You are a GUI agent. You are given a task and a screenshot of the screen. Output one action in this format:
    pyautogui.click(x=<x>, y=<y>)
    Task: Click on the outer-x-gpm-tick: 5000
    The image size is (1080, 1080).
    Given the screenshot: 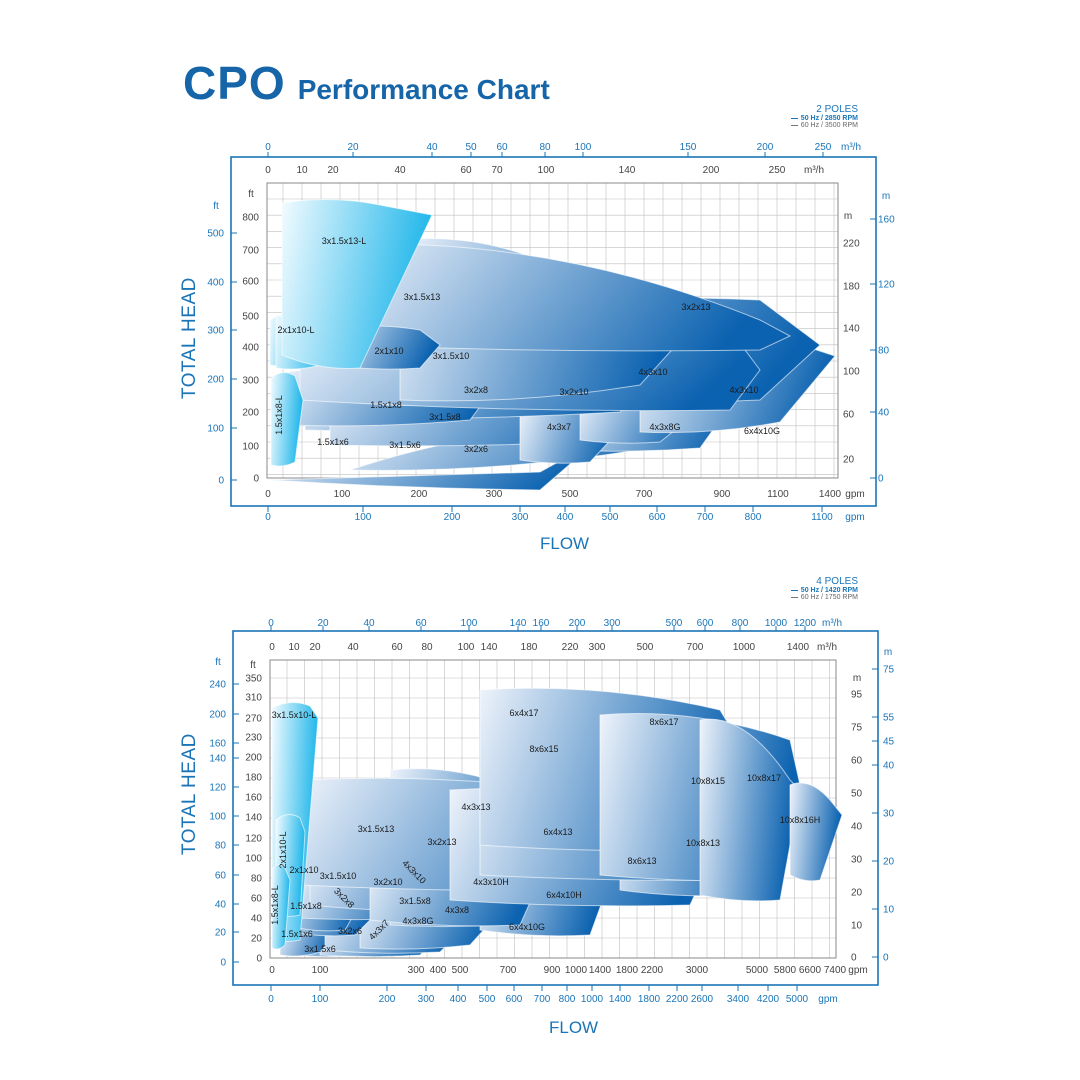 What is the action you would take?
    pyautogui.click(x=797, y=999)
    